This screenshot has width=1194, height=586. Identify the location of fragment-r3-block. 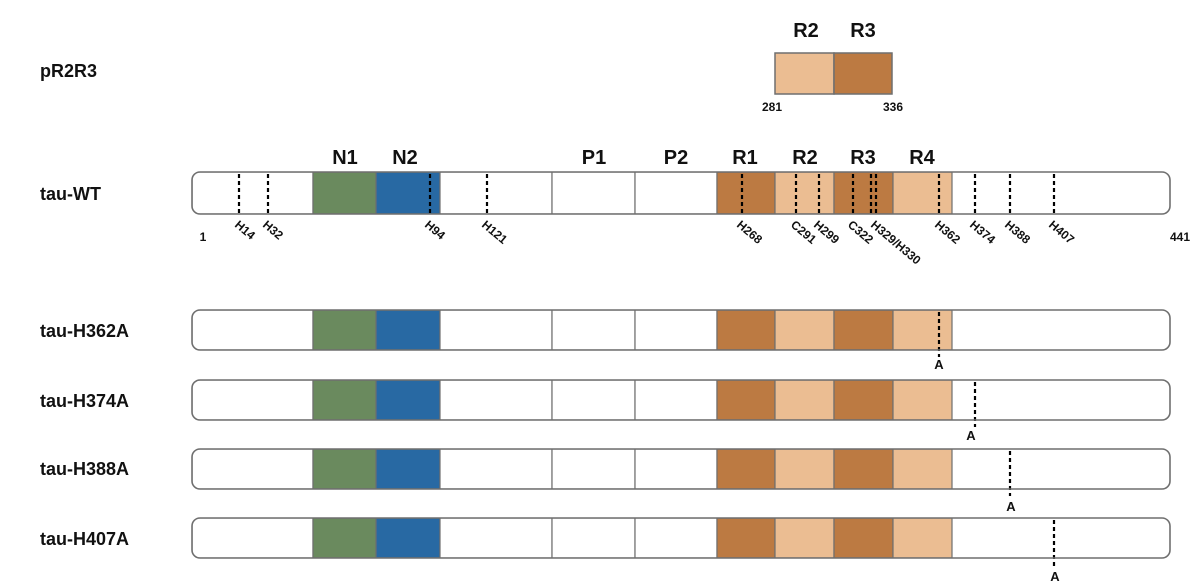
(863, 73).